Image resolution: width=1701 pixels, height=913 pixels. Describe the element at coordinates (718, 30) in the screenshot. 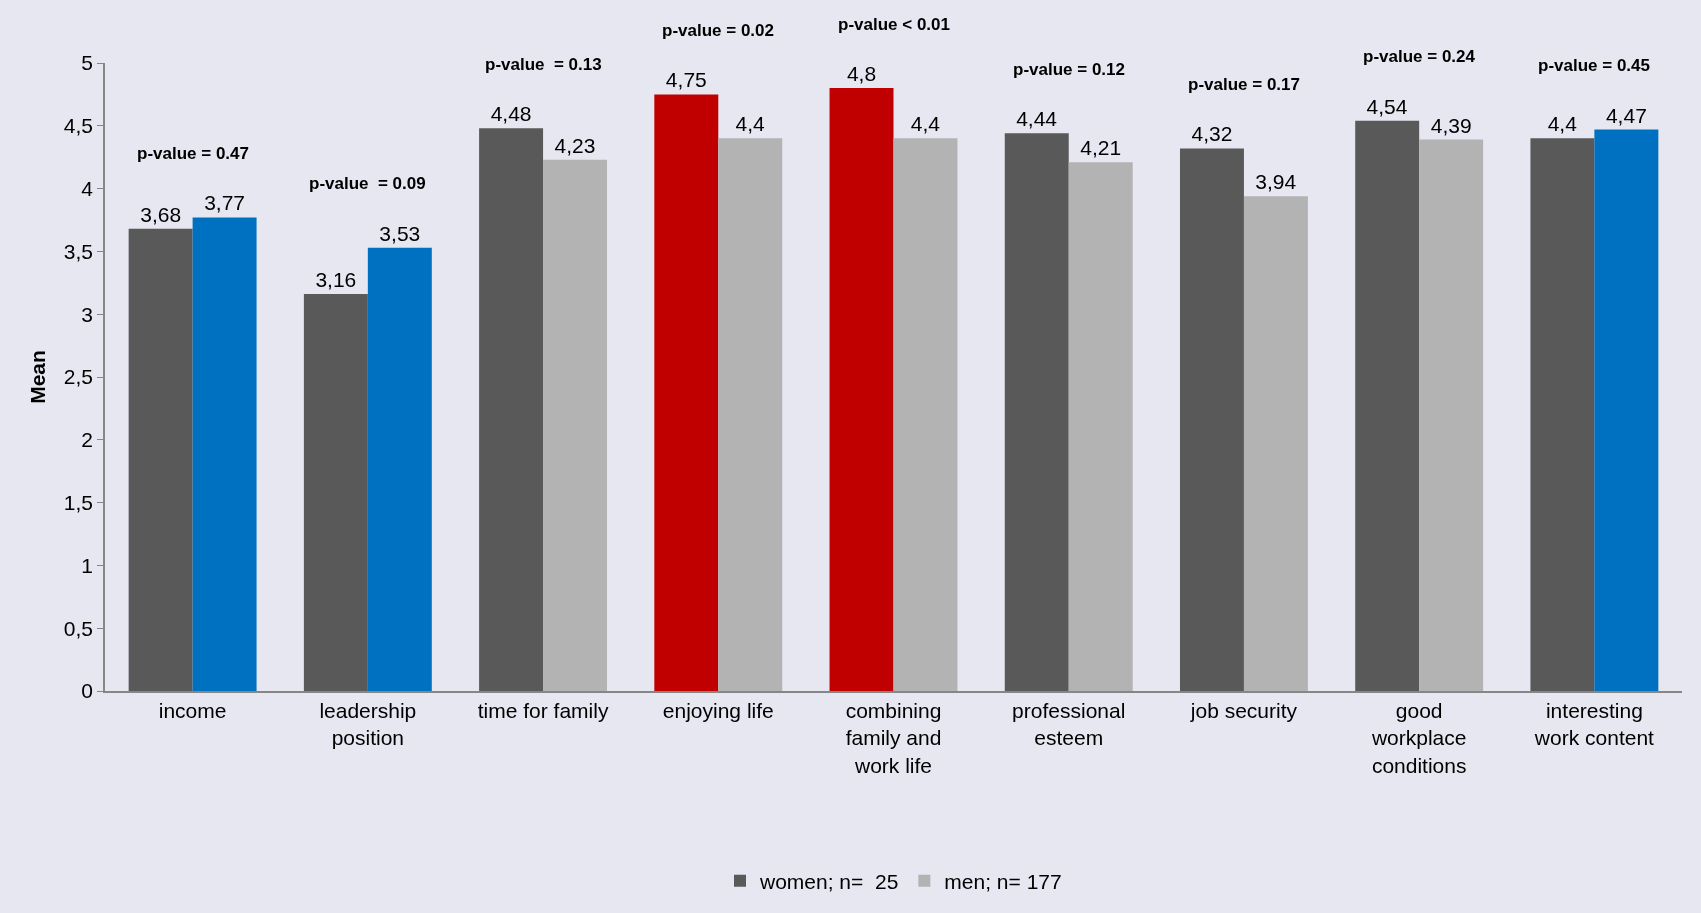

I see `text: p-value = 0.02` at that location.